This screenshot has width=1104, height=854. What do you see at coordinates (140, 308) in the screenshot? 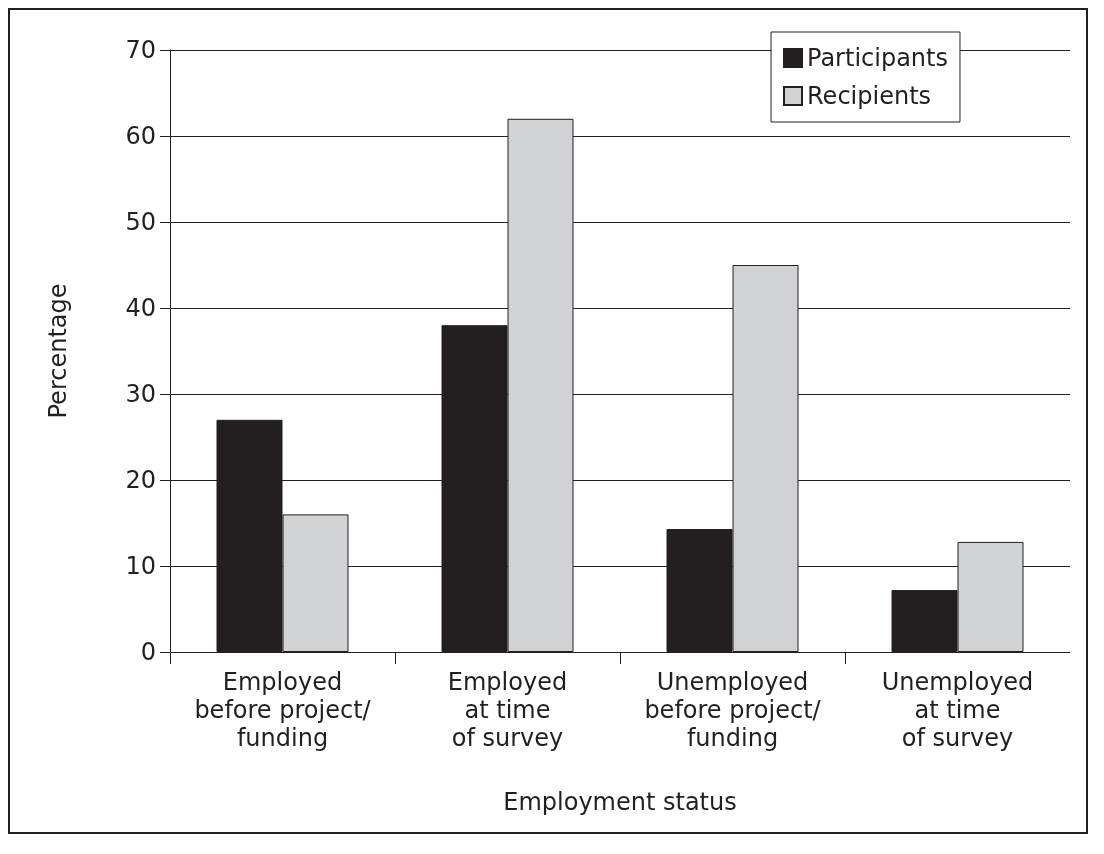
I see `y-tick-label: 40` at bounding box center [140, 308].